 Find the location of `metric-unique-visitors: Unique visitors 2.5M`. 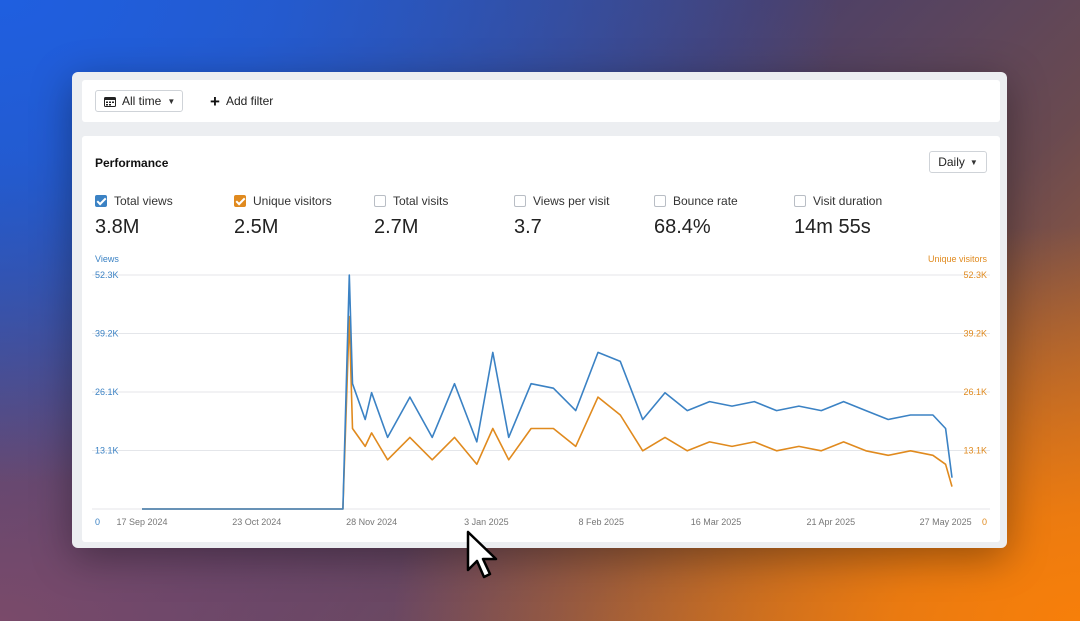

metric-unique-visitors: Unique visitors 2.5M is located at coordinates (283, 216).